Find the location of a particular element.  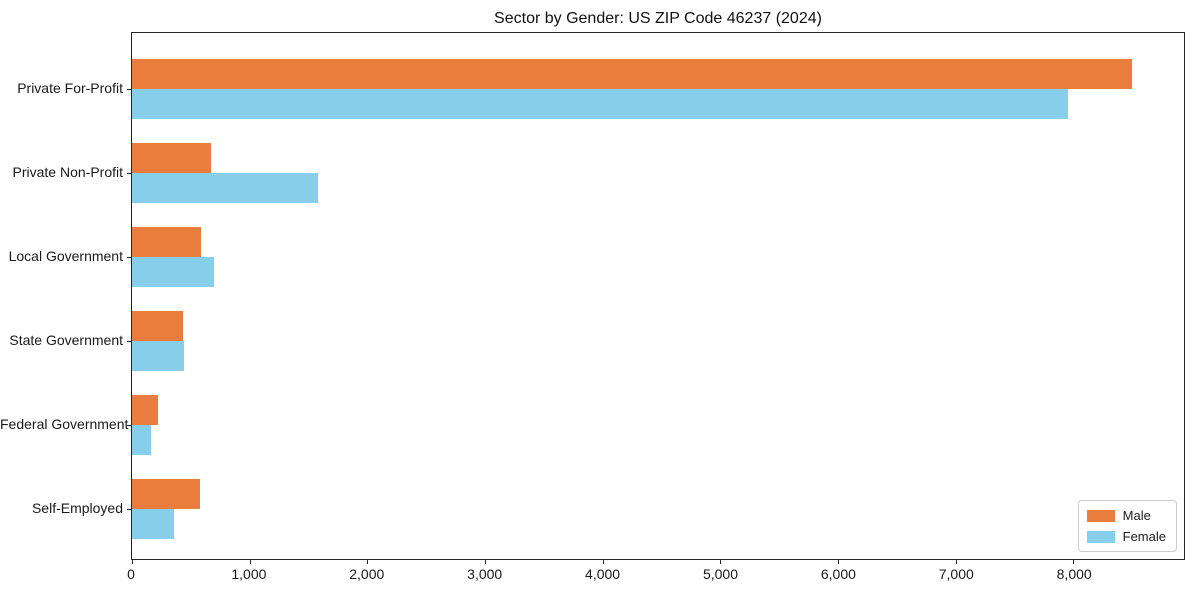

x-tick-label-3: 3,000 is located at coordinates (485, 574).